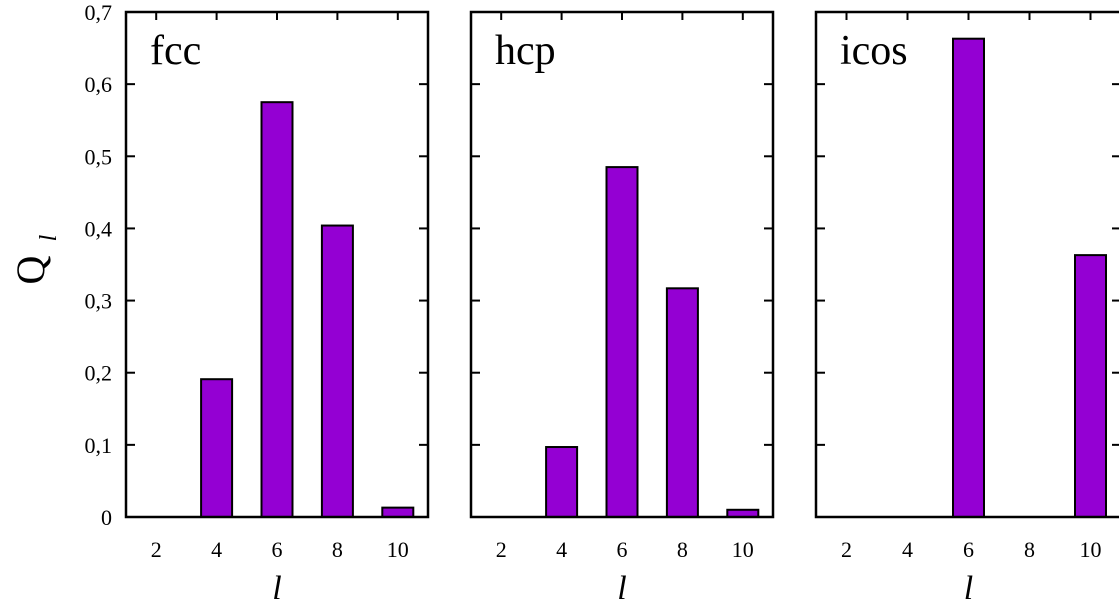 This screenshot has height=607, width=1119. I want to click on bar-fcc-l6, so click(277, 310).